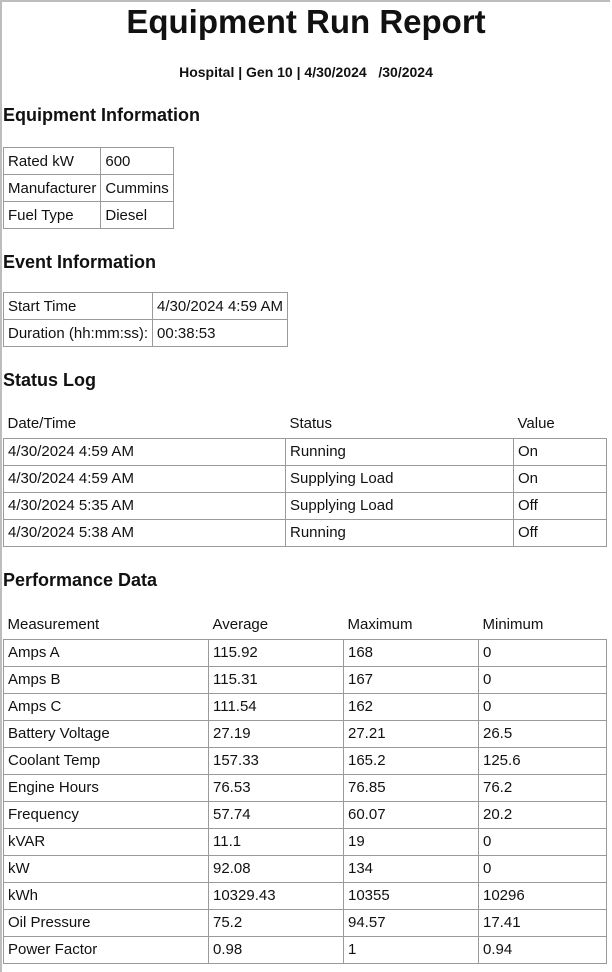 The height and width of the screenshot is (972, 612). What do you see at coordinates (80, 580) in the screenshot?
I see `performance-heading: Performance Data` at bounding box center [80, 580].